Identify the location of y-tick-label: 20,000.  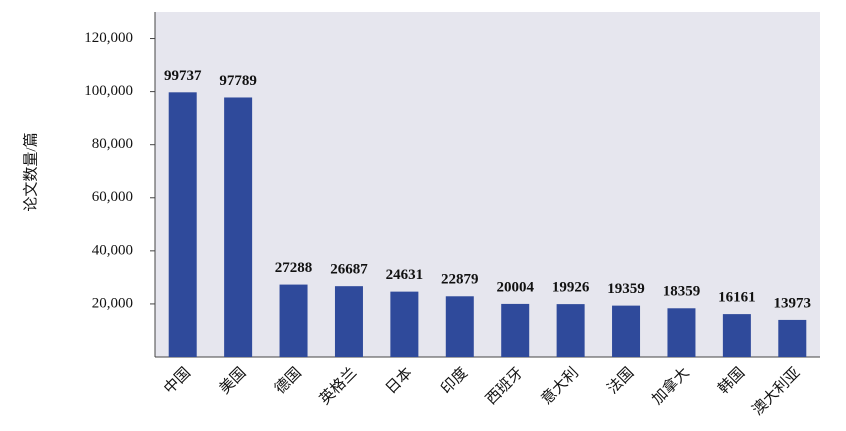
(112, 303).